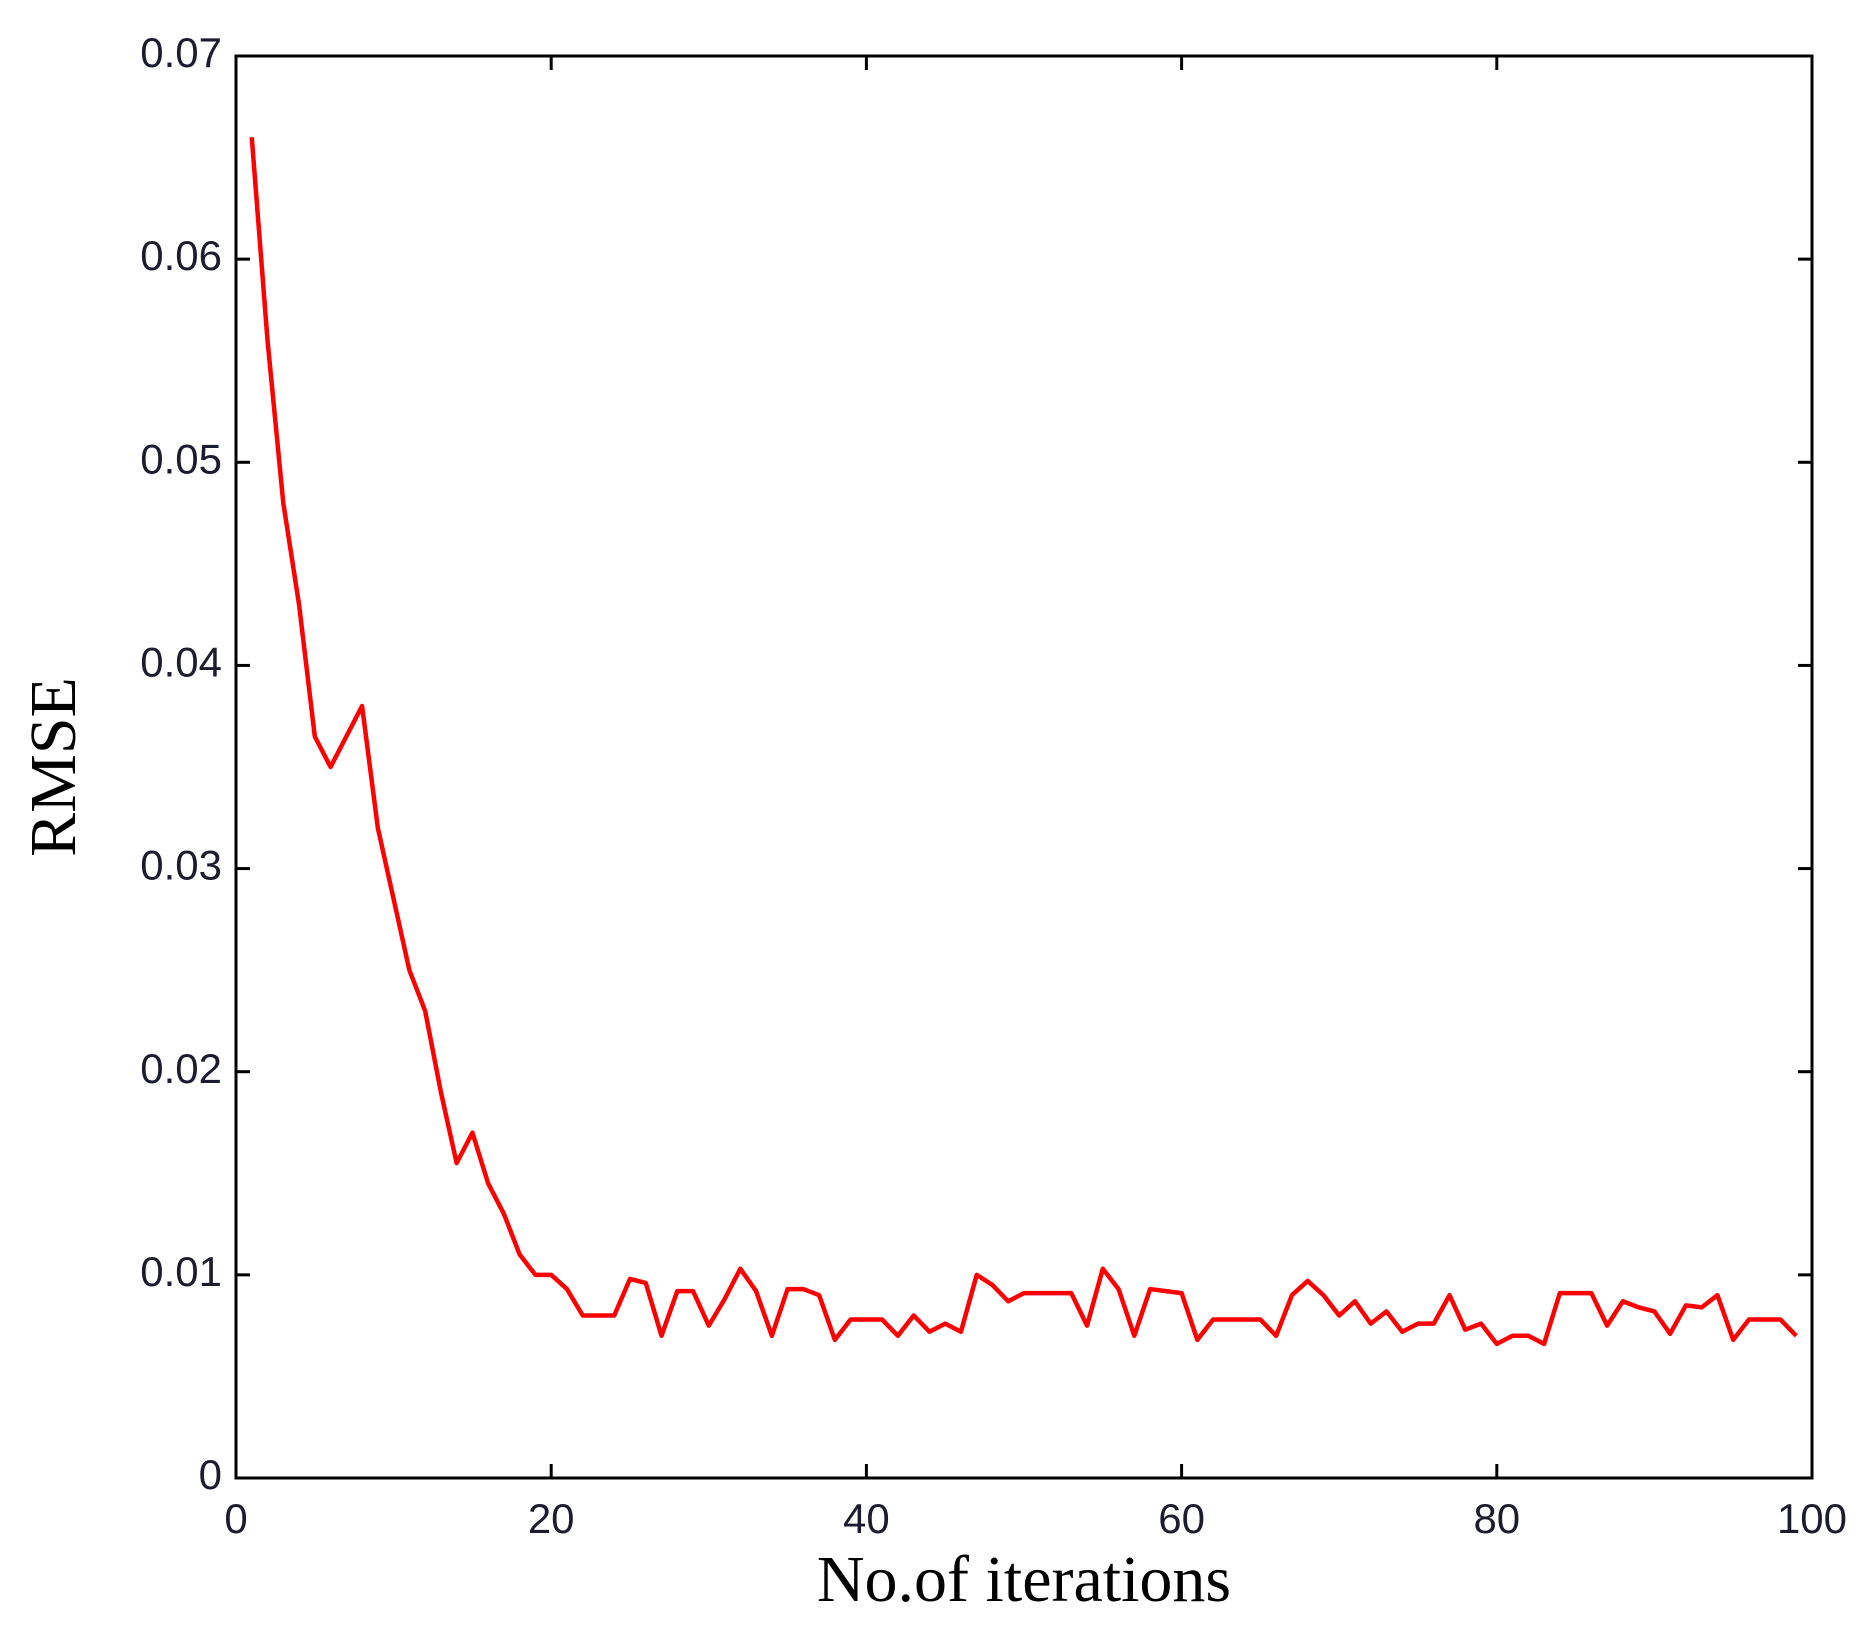 The image size is (1872, 1637). What do you see at coordinates (235, 1518) in the screenshot?
I see `x-tick-label: 0` at bounding box center [235, 1518].